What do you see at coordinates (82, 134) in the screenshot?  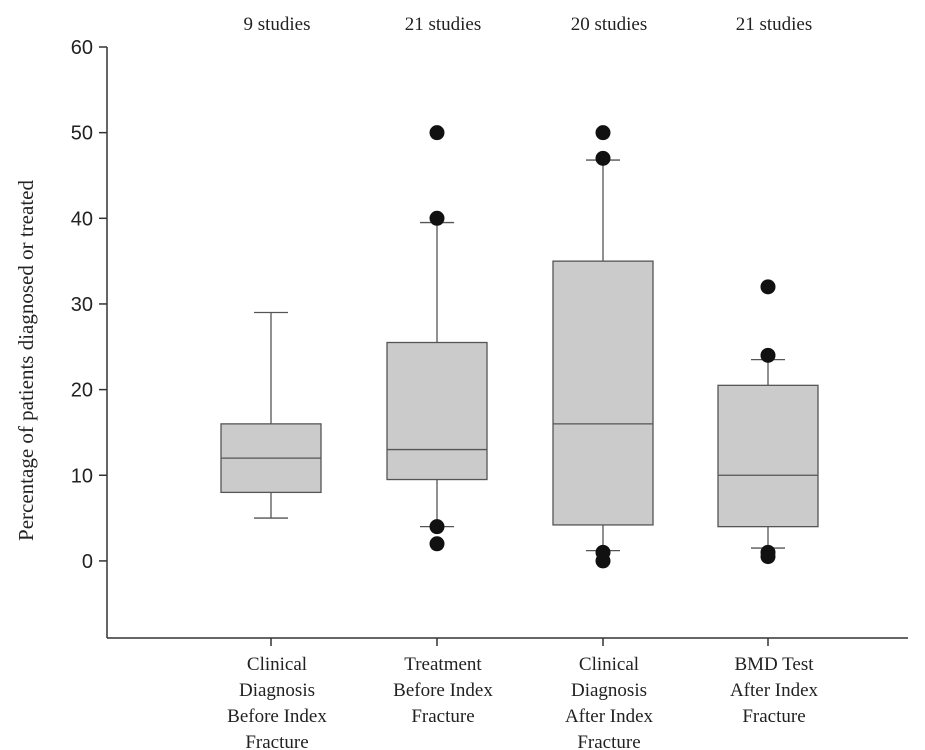 I see `y-tick-label: 50` at bounding box center [82, 134].